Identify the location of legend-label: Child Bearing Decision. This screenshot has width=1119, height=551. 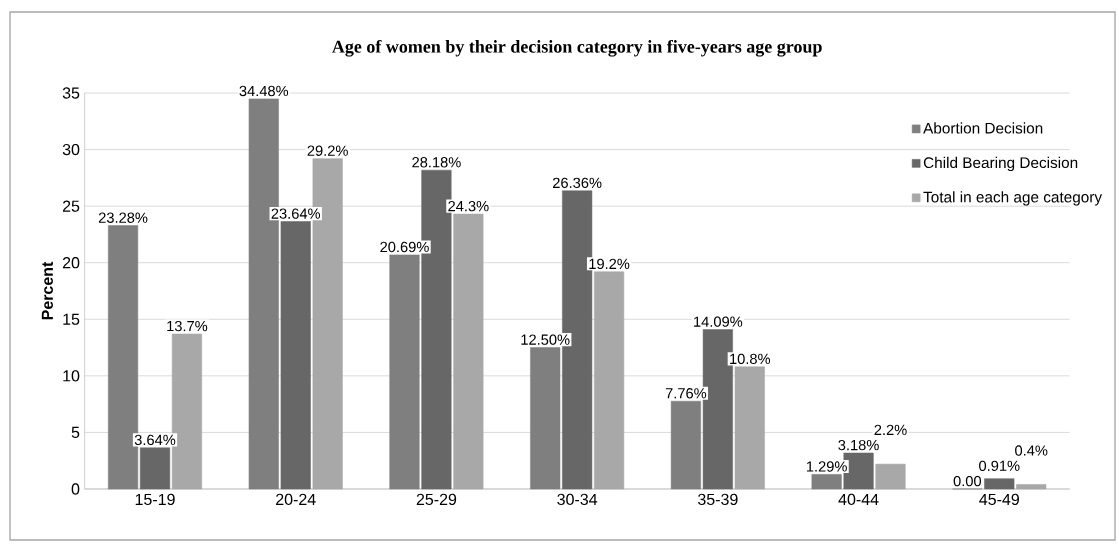
(1000, 164).